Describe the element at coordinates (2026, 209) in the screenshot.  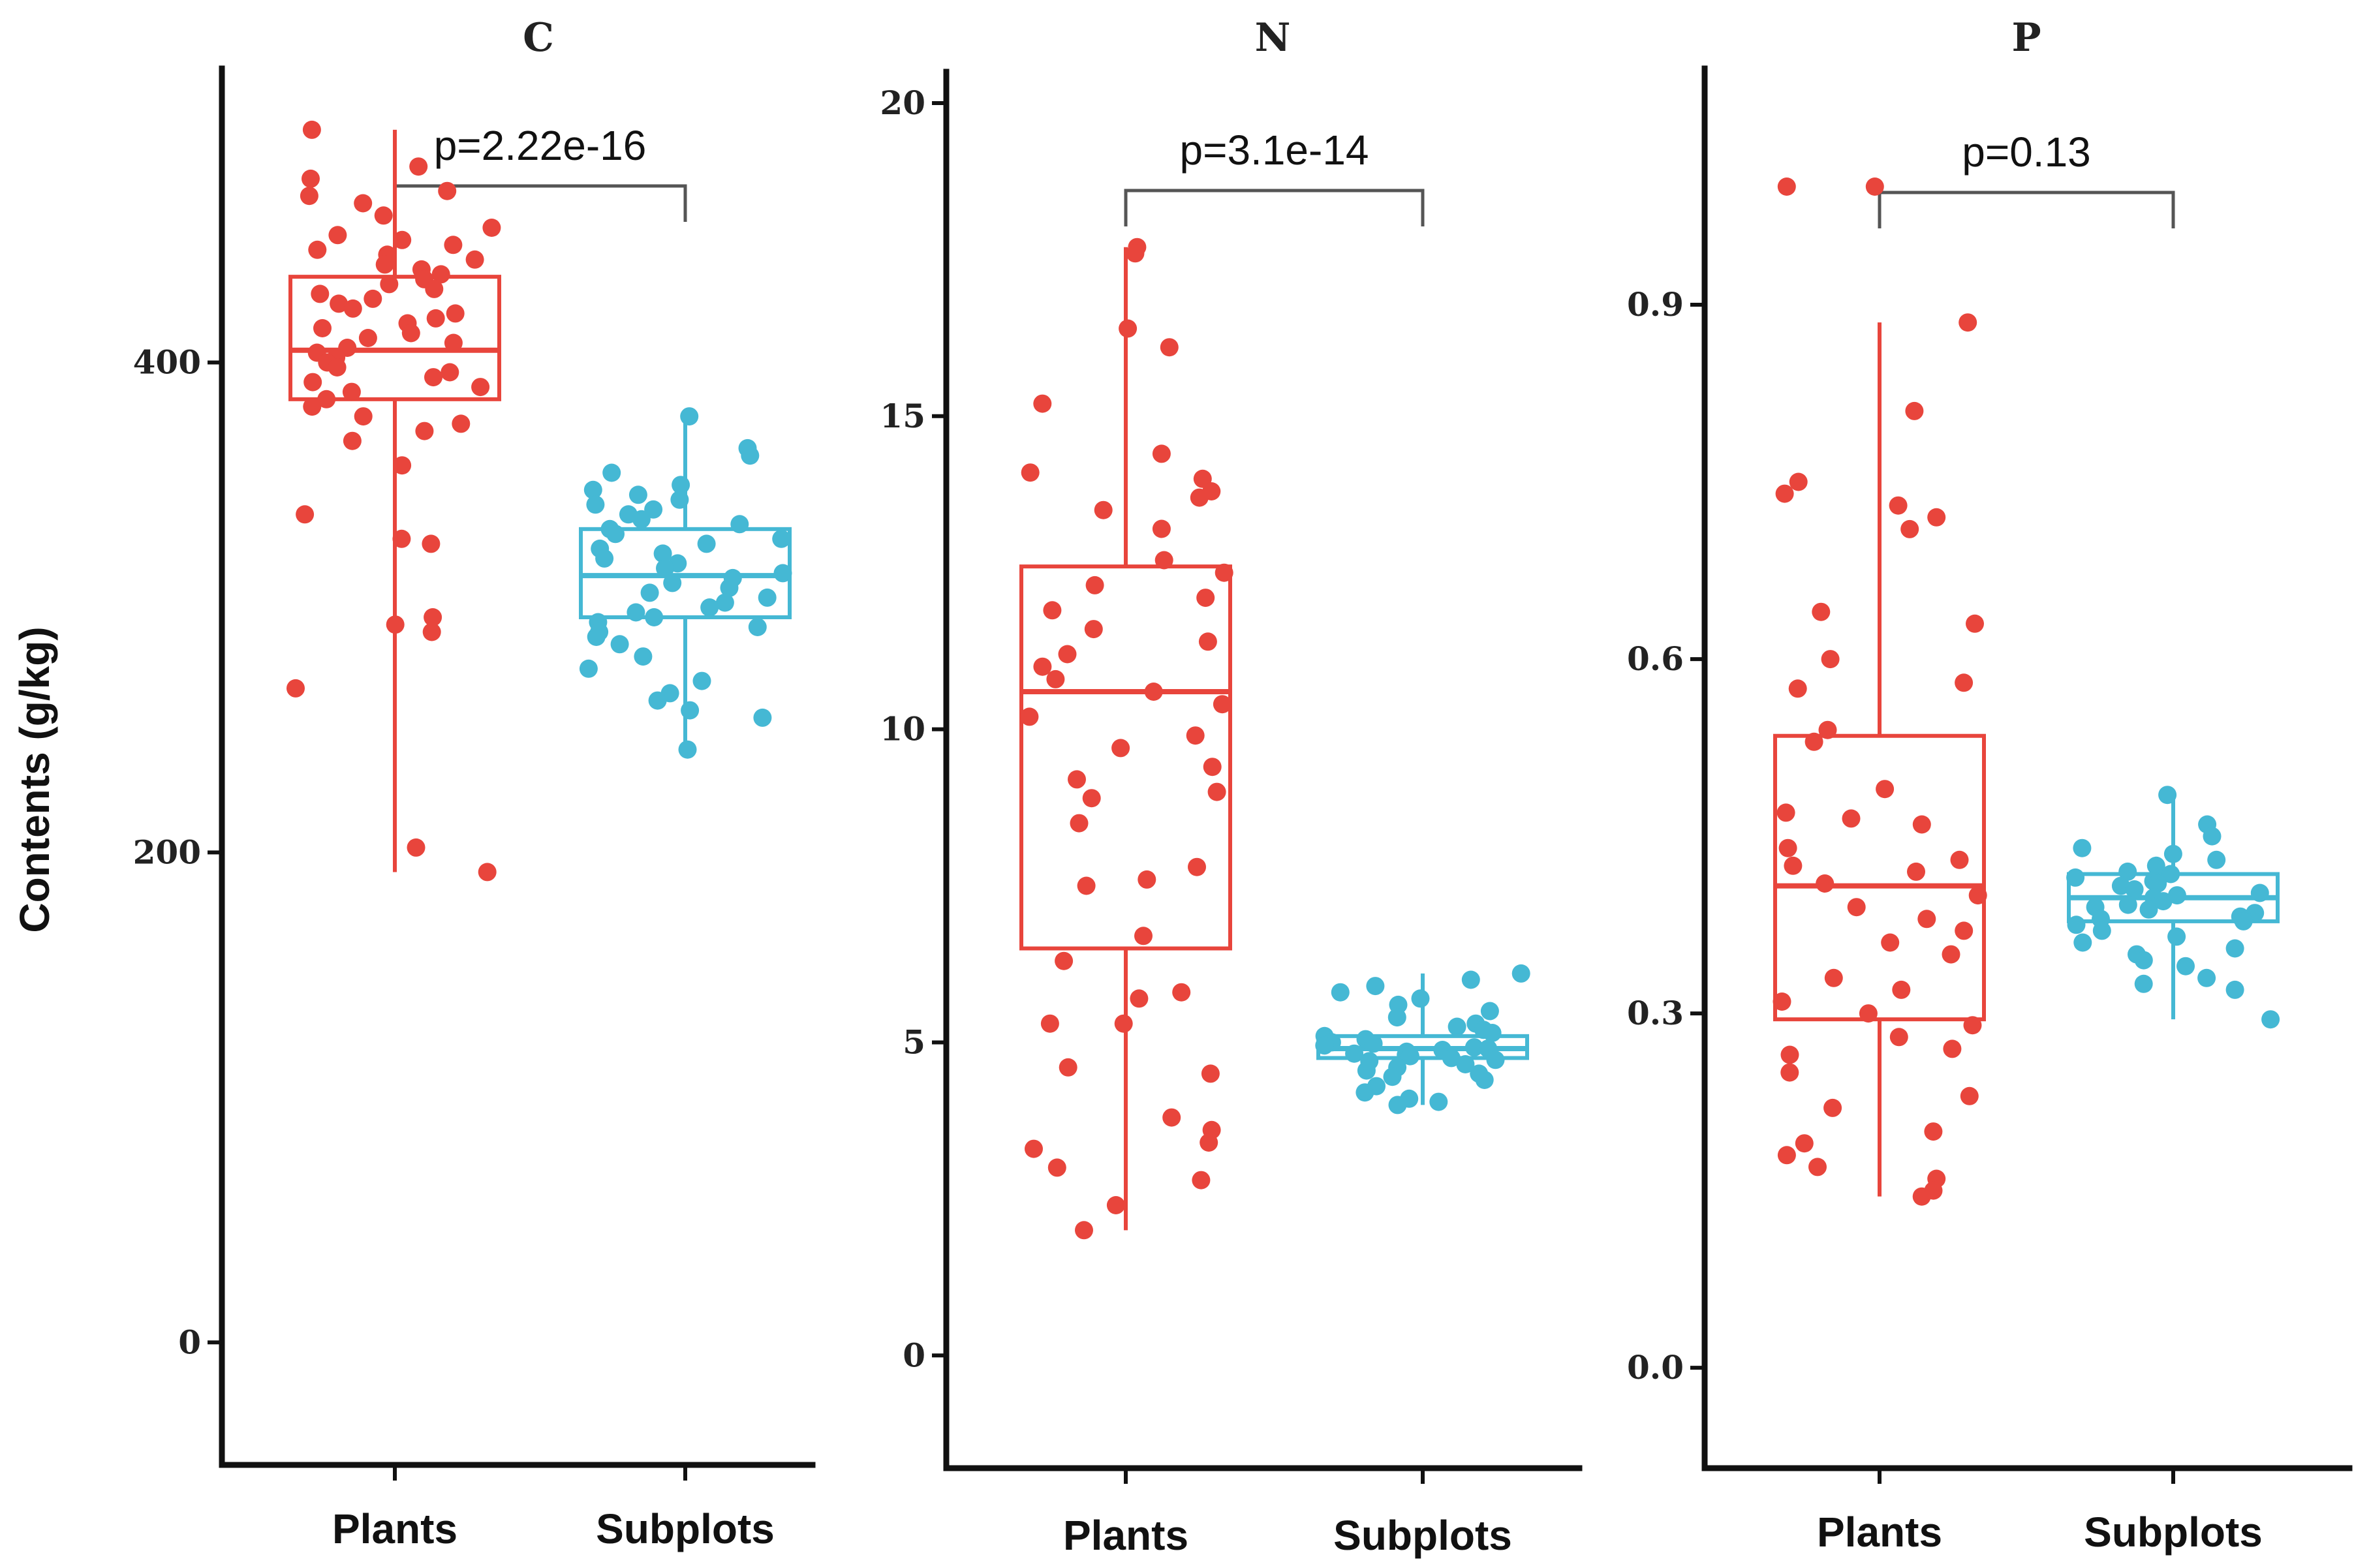
I see `significance-bracket` at that location.